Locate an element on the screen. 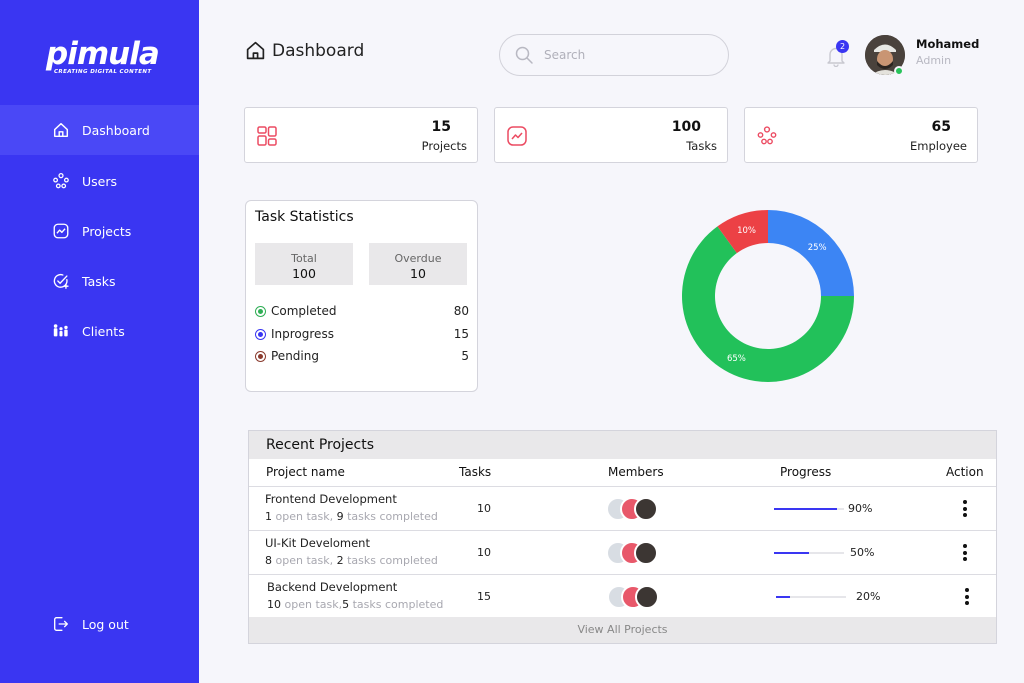  total-box: Total 100 is located at coordinates (304, 264).